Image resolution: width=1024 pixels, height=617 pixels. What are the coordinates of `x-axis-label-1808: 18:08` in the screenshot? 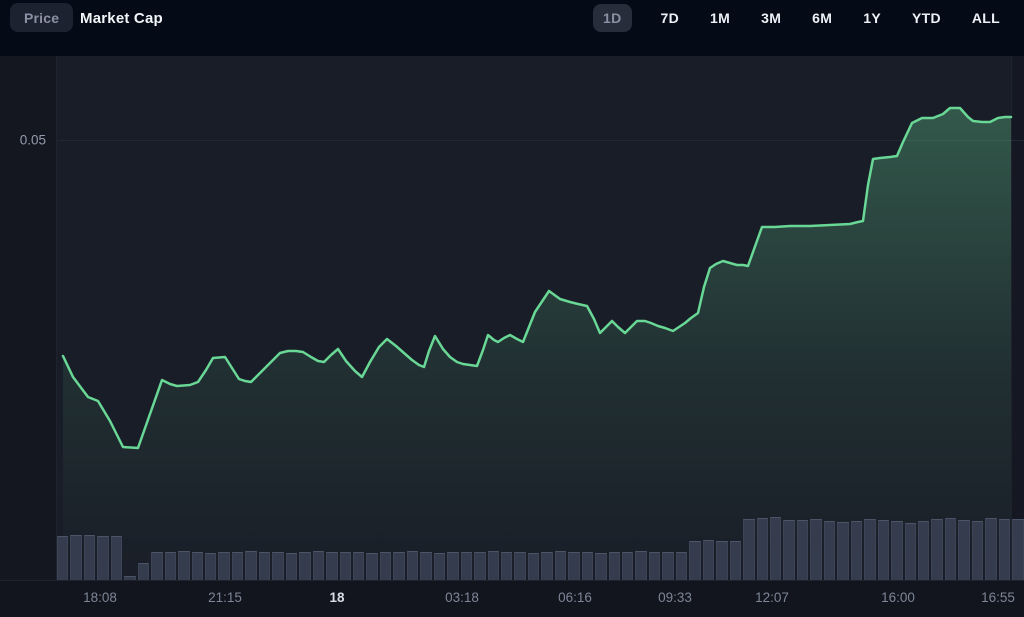 It's located at (100, 597).